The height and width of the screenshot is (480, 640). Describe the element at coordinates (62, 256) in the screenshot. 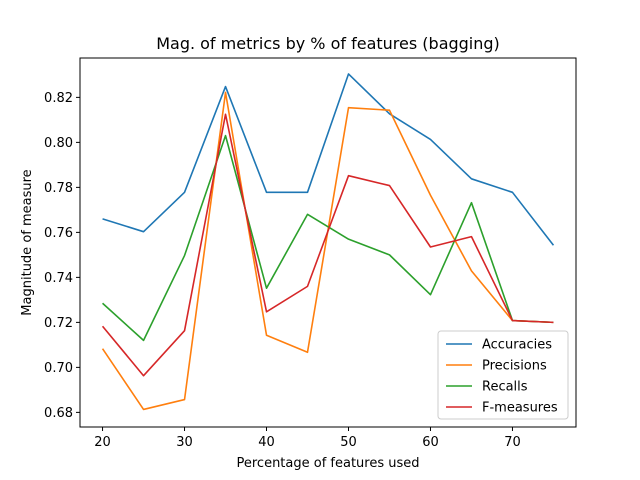

I see `y-axis: 0.68 0.70 0.72 0.74 0.76 0.78 0.80 0.82` at that location.